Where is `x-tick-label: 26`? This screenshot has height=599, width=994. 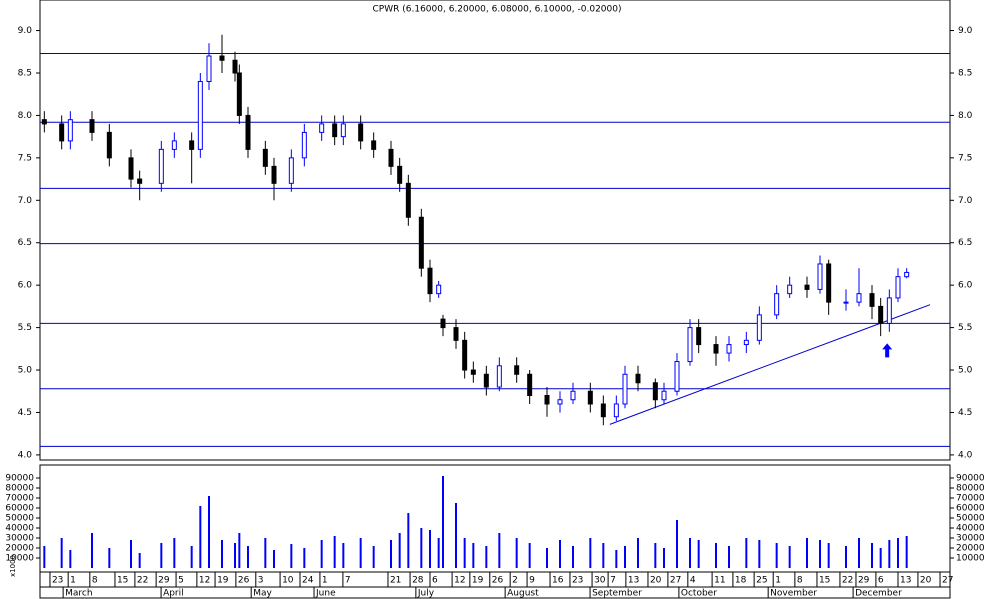 x-tick-label: 26 is located at coordinates (498, 581).